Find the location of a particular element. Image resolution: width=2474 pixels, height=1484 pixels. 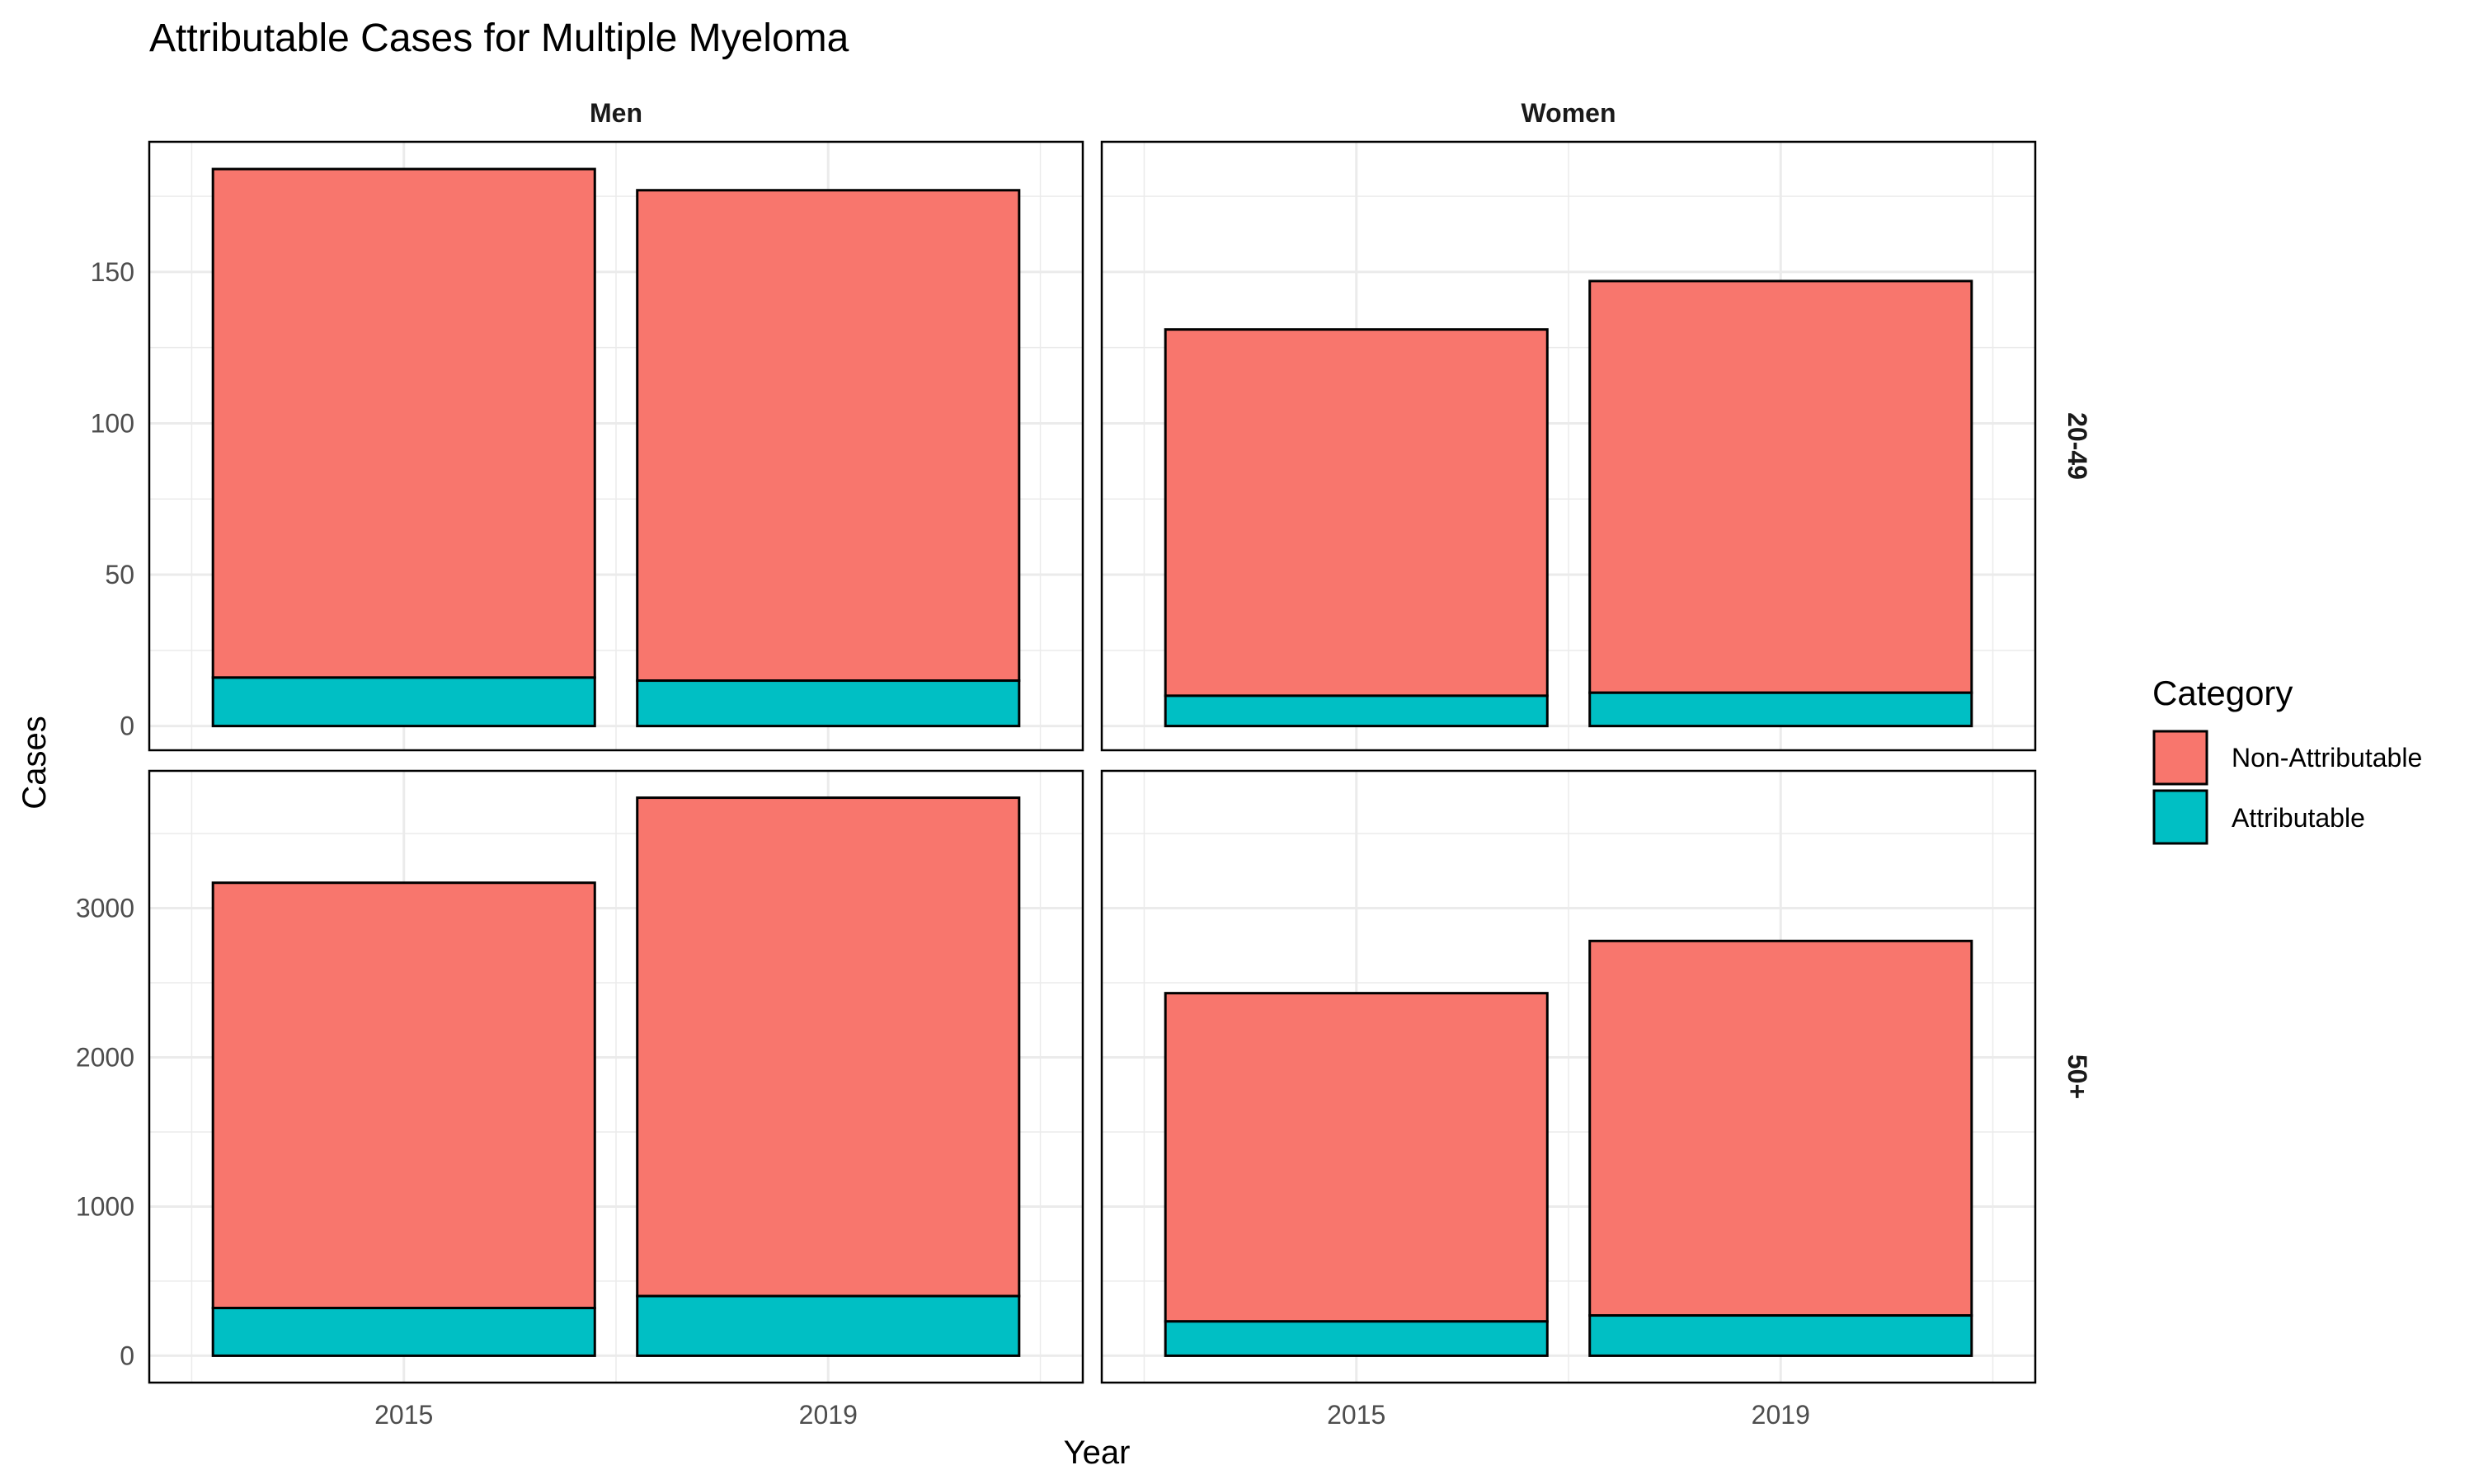

column-strip-label-women: Women is located at coordinates (1569, 113).